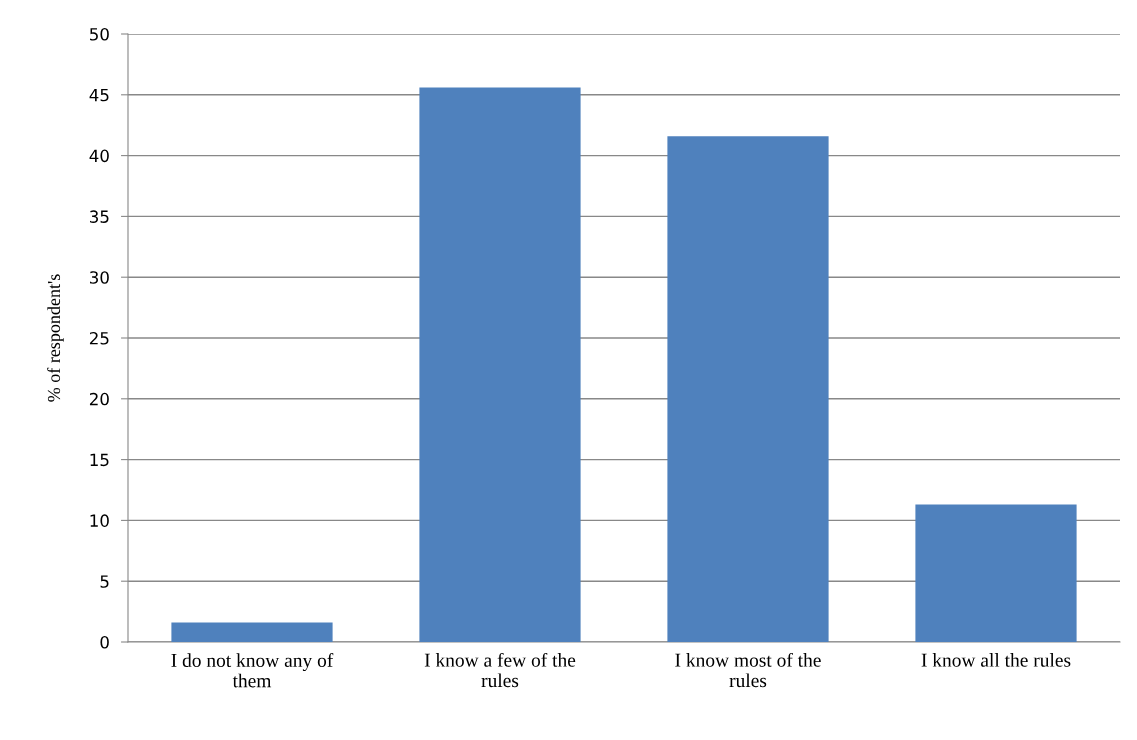  What do you see at coordinates (748, 670) in the screenshot?
I see `x-tick-label: I know most of the rules` at bounding box center [748, 670].